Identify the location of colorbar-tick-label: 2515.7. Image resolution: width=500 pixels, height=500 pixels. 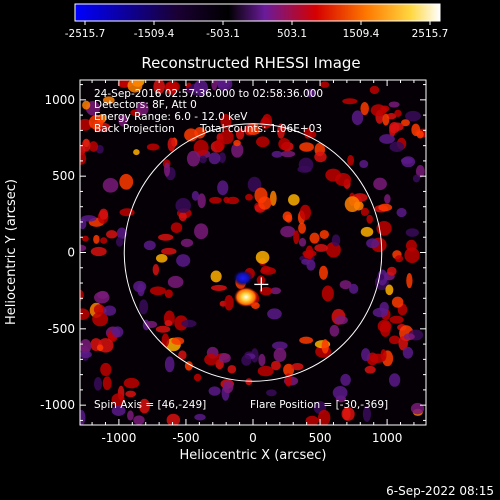
(430, 34).